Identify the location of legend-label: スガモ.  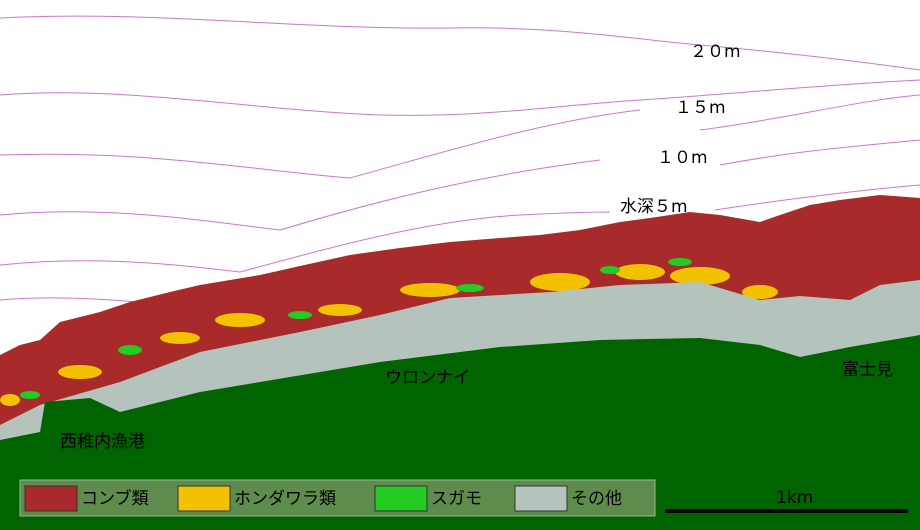
(456, 499).